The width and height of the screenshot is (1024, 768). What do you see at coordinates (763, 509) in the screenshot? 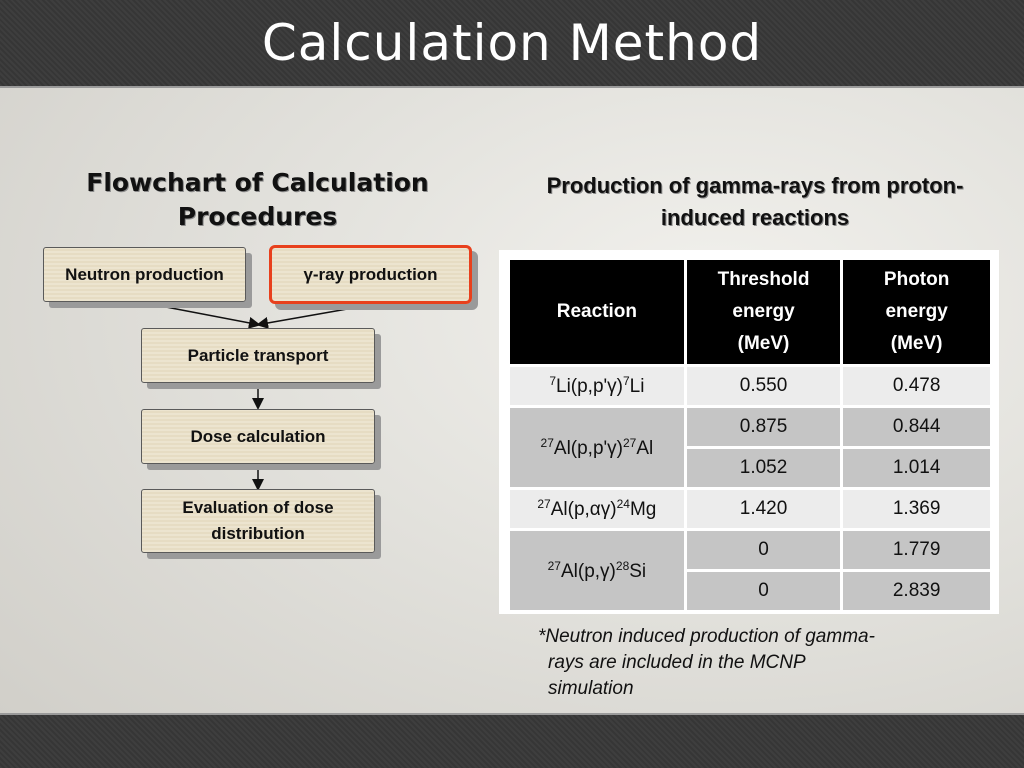
I see `threshold-cell: 1.420` at bounding box center [763, 509].